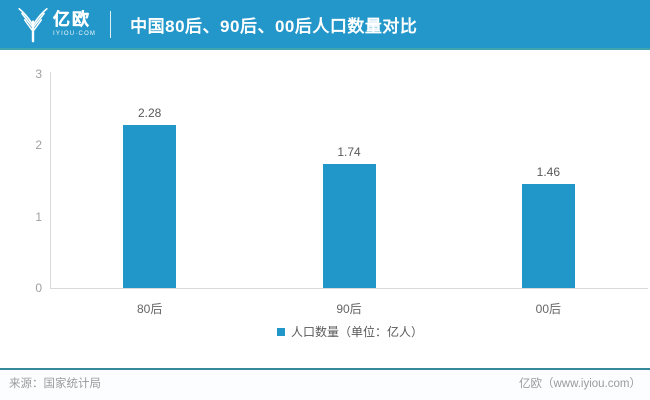 This screenshot has height=400, width=650. What do you see at coordinates (579, 384) in the screenshot?
I see `brand-credit: 亿欧（www.iyiou.com）` at bounding box center [579, 384].